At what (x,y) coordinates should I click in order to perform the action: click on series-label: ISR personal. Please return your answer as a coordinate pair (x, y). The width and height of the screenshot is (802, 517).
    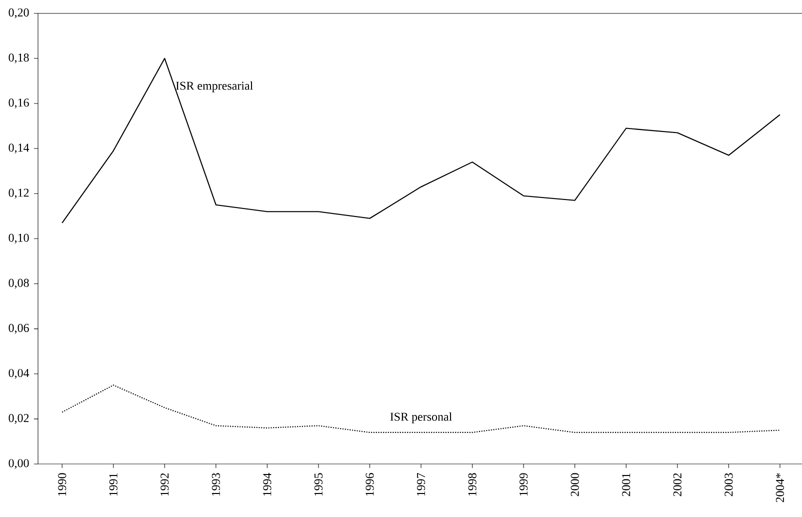
    Looking at the image, I should click on (421, 418).